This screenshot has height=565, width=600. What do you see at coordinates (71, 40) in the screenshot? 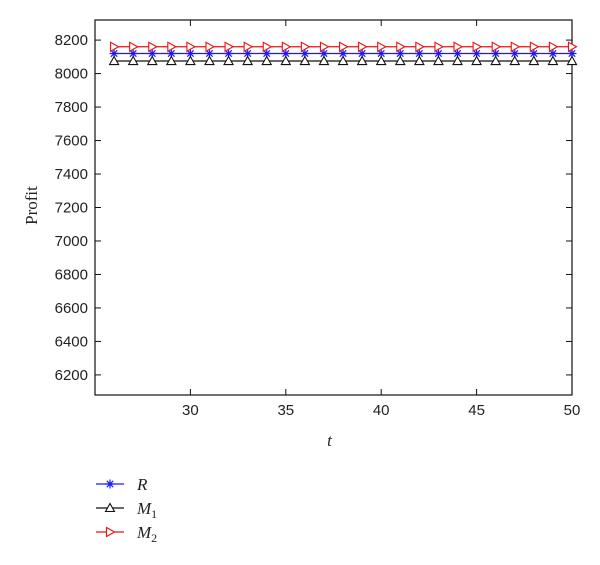
I see `y-tick-label: 8200` at bounding box center [71, 40].